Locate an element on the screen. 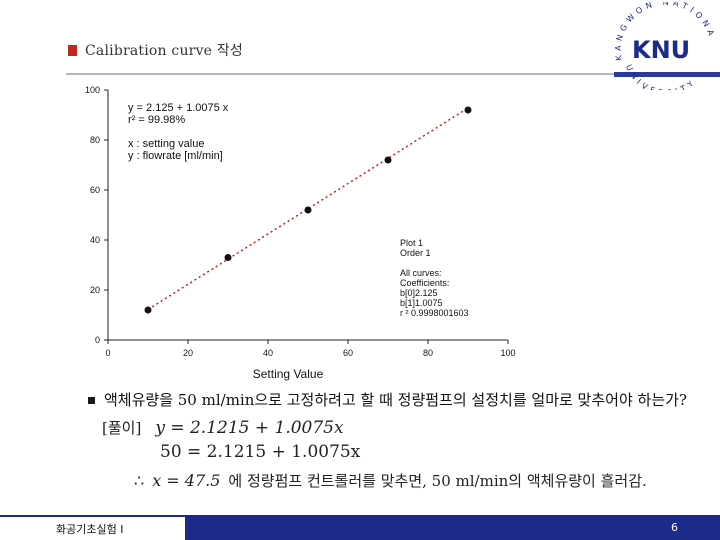 The height and width of the screenshot is (540, 720). annotation-right-line: Plot 1 is located at coordinates (411, 243).